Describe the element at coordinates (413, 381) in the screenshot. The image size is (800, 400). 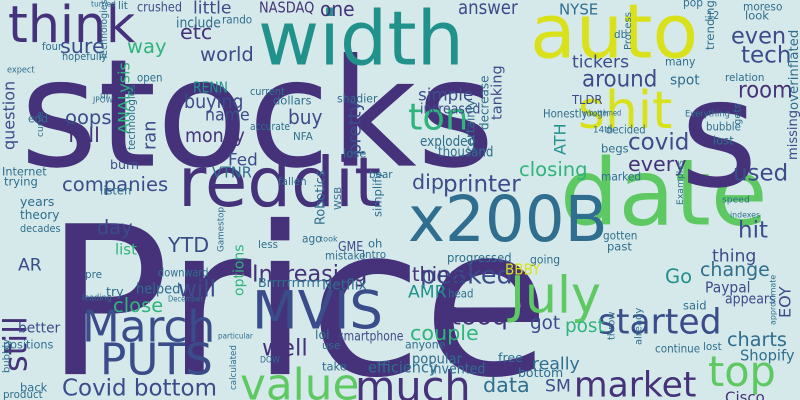
I see `word-much: much` at that location.